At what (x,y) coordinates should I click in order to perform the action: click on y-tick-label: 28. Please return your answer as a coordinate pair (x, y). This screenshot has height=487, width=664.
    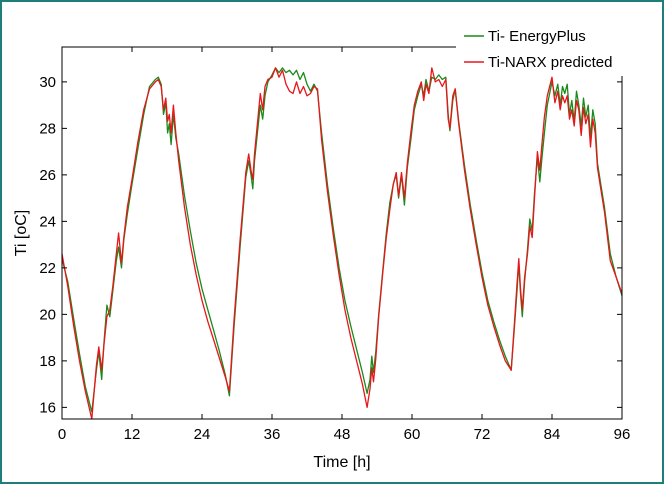
    Looking at the image, I should click on (47, 128).